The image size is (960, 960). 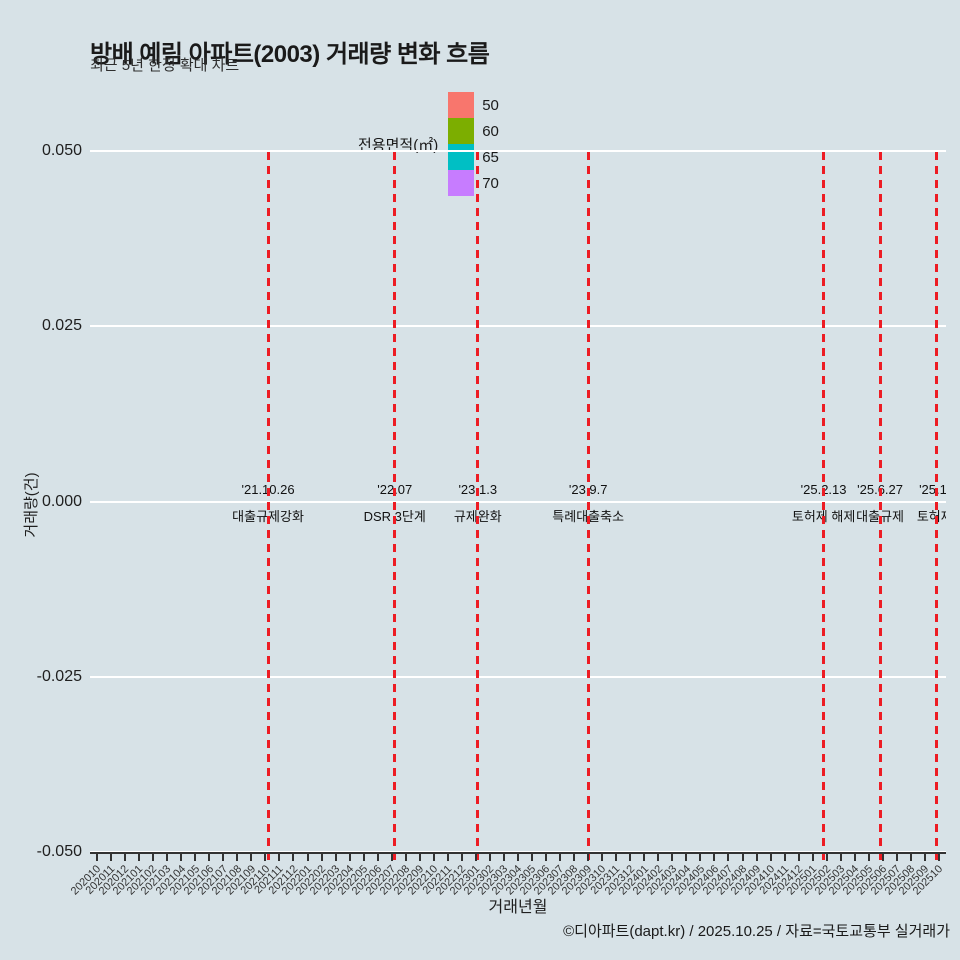 I want to click on event-label: 특례대출축소, so click(x=588, y=516).